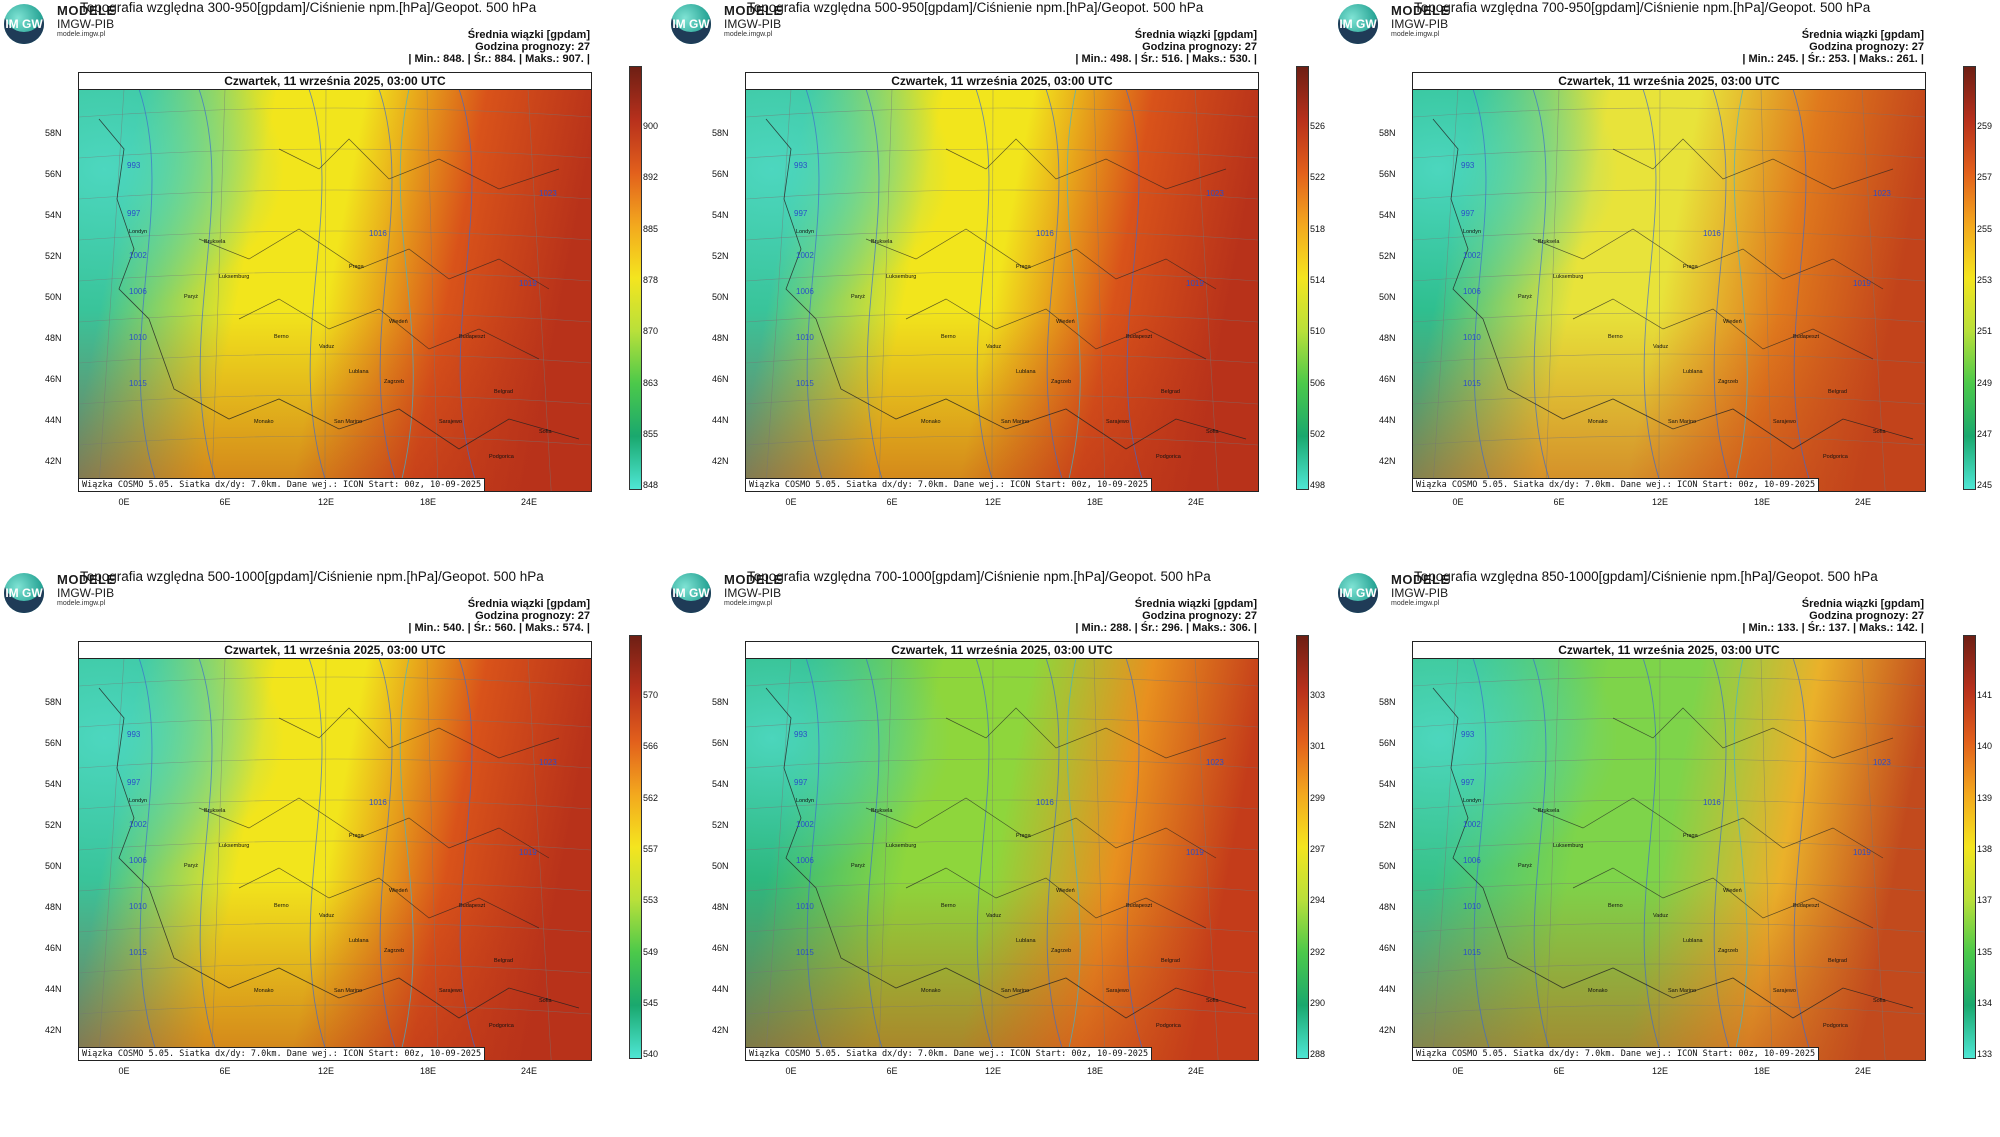  Describe the element at coordinates (720, 256) in the screenshot. I see `latitude-label: 52N` at that location.